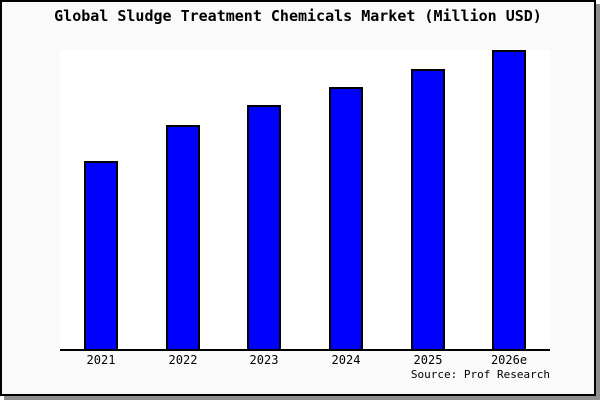 This screenshot has width=600, height=400. I want to click on x-tick-label-2021: 2021, so click(101, 360).